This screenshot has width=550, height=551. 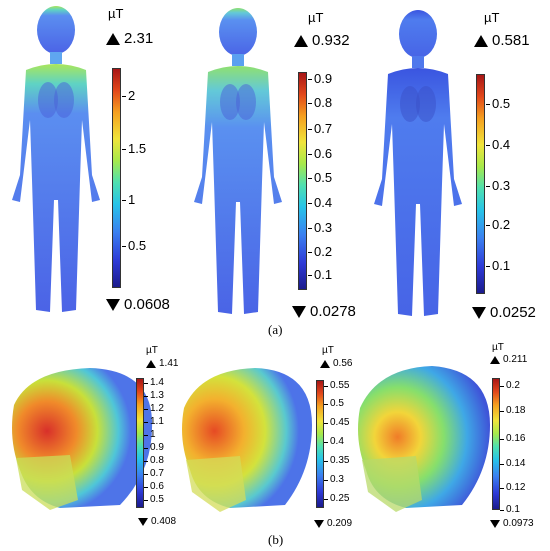 What do you see at coordinates (512, 410) in the screenshot?
I see `tick-label: 0.18` at bounding box center [512, 410].